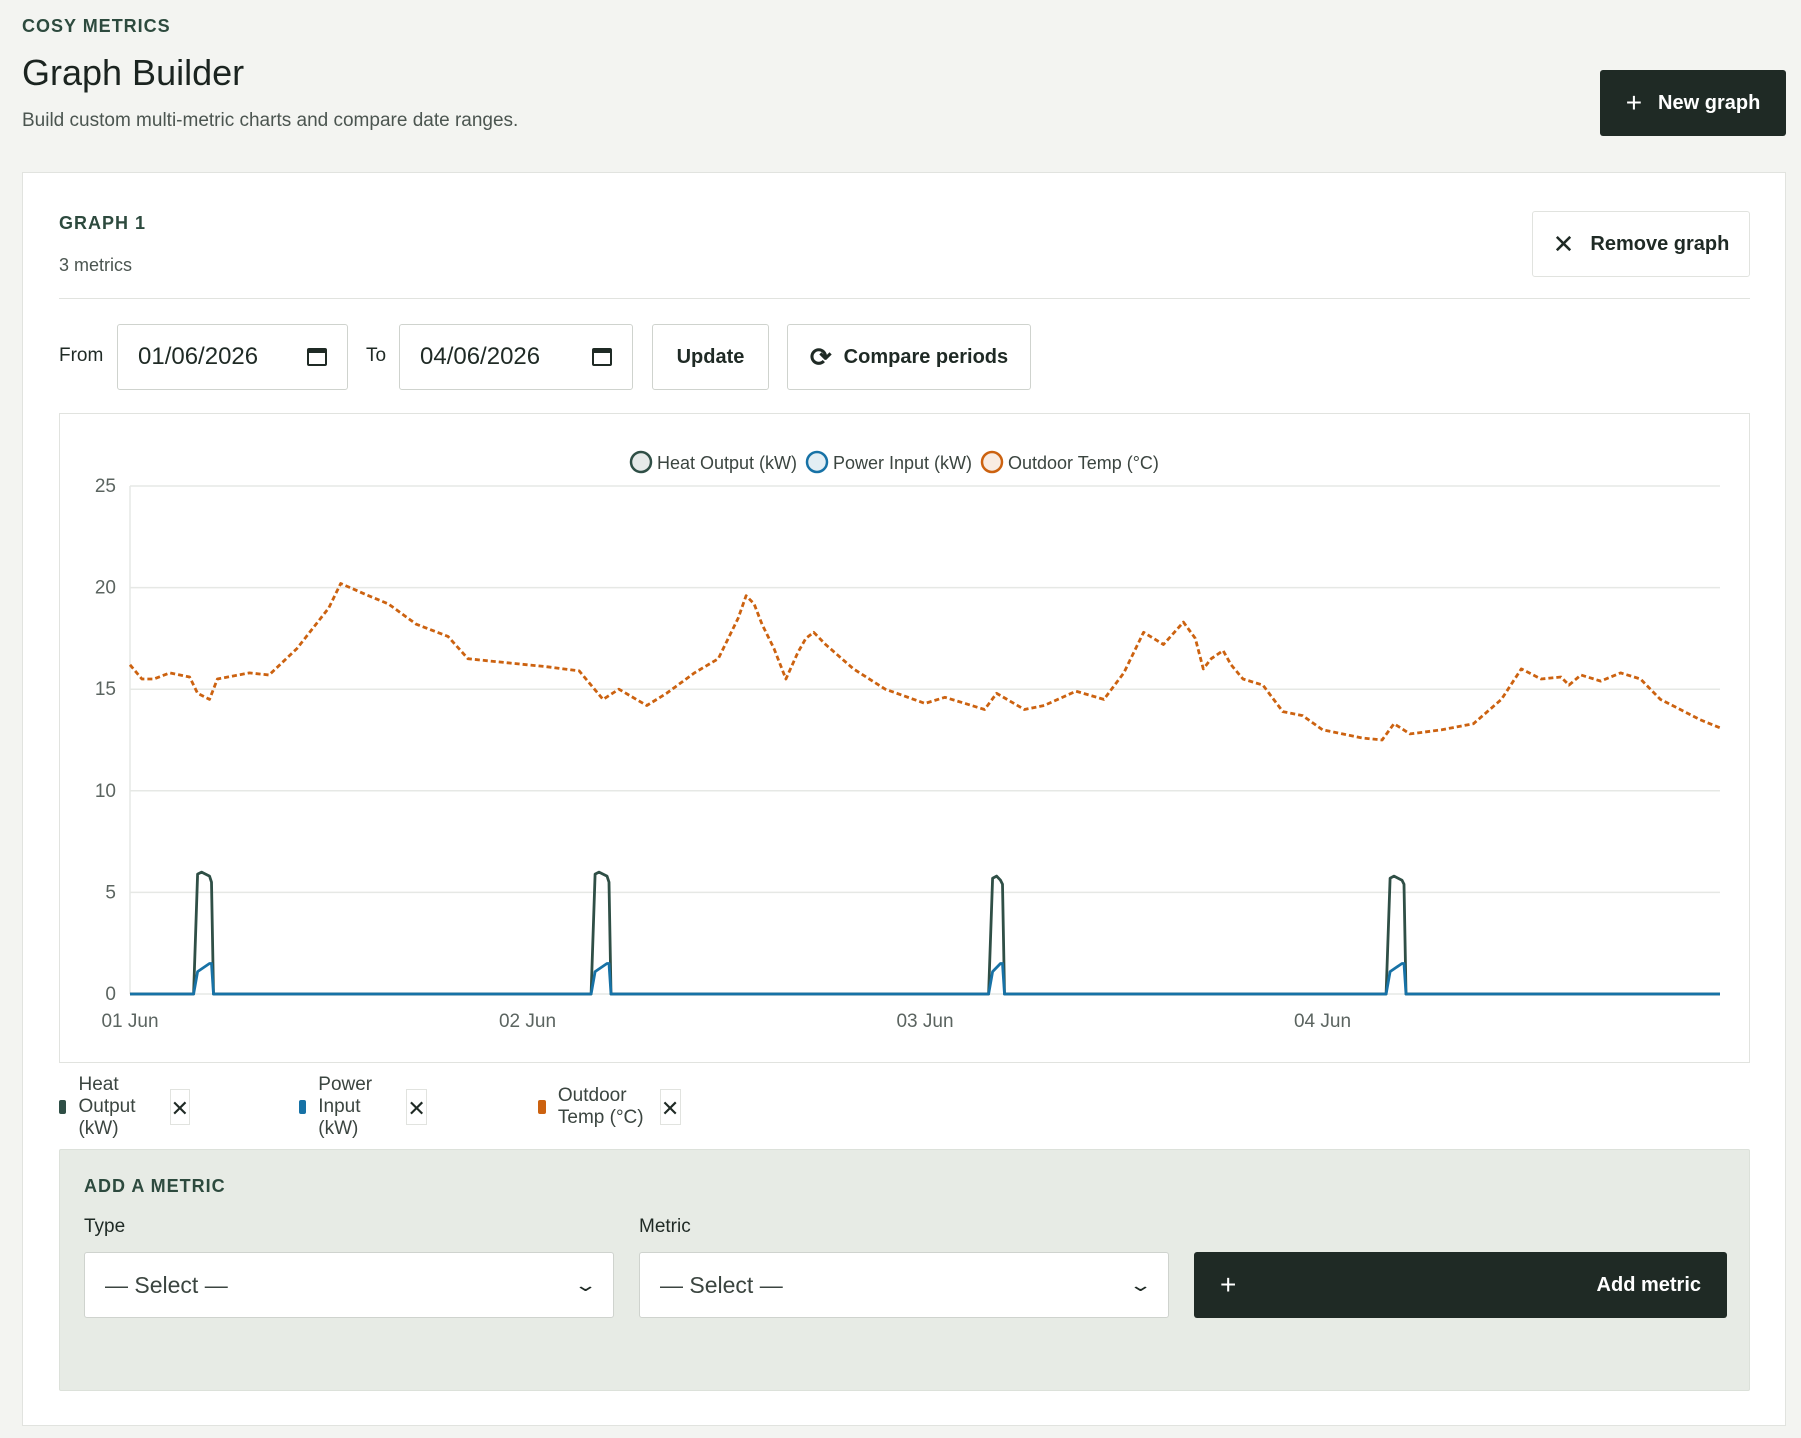 The width and height of the screenshot is (1801, 1438). I want to click on new-graph-button: + New graph, so click(1693, 103).